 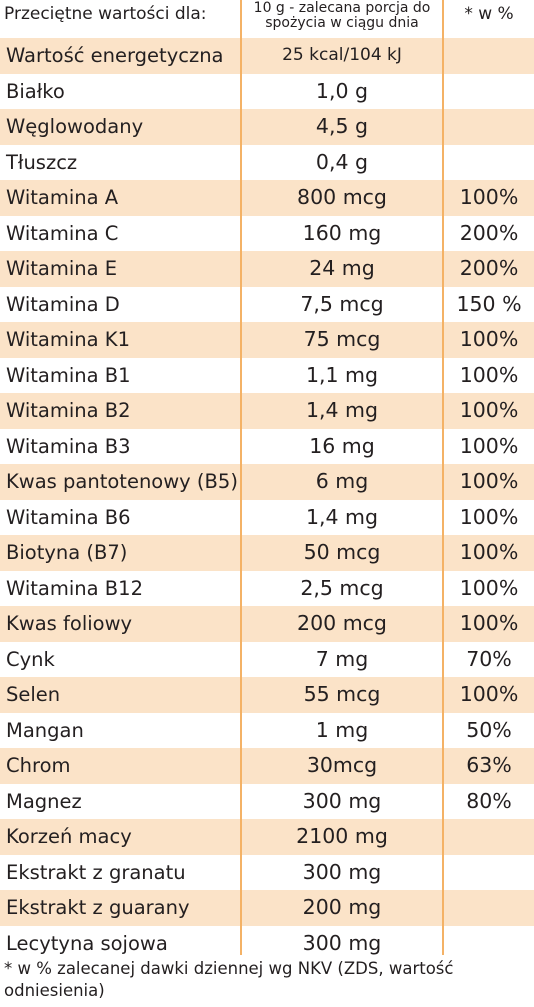 What do you see at coordinates (342, 729) in the screenshot?
I see `nutrient-amount: 1 mg` at bounding box center [342, 729].